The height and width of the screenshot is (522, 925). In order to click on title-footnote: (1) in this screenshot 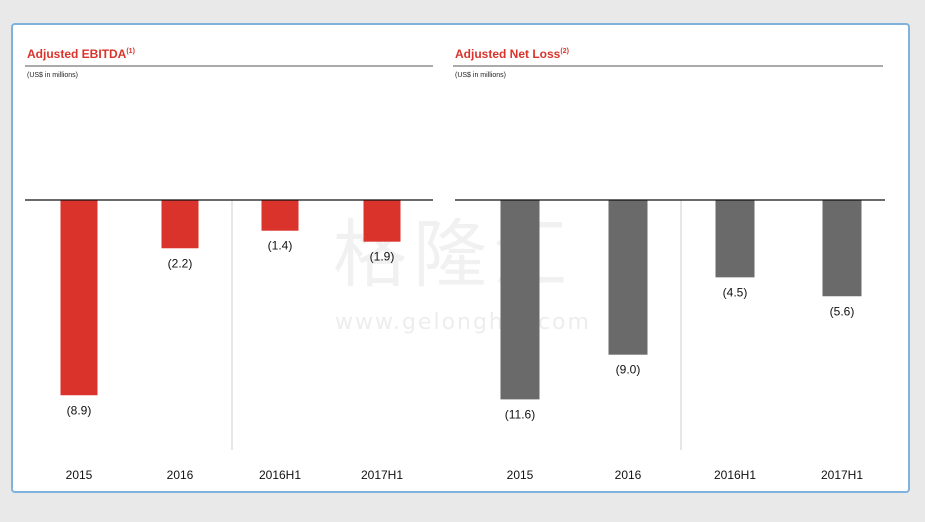, I will do `click(130, 51)`.